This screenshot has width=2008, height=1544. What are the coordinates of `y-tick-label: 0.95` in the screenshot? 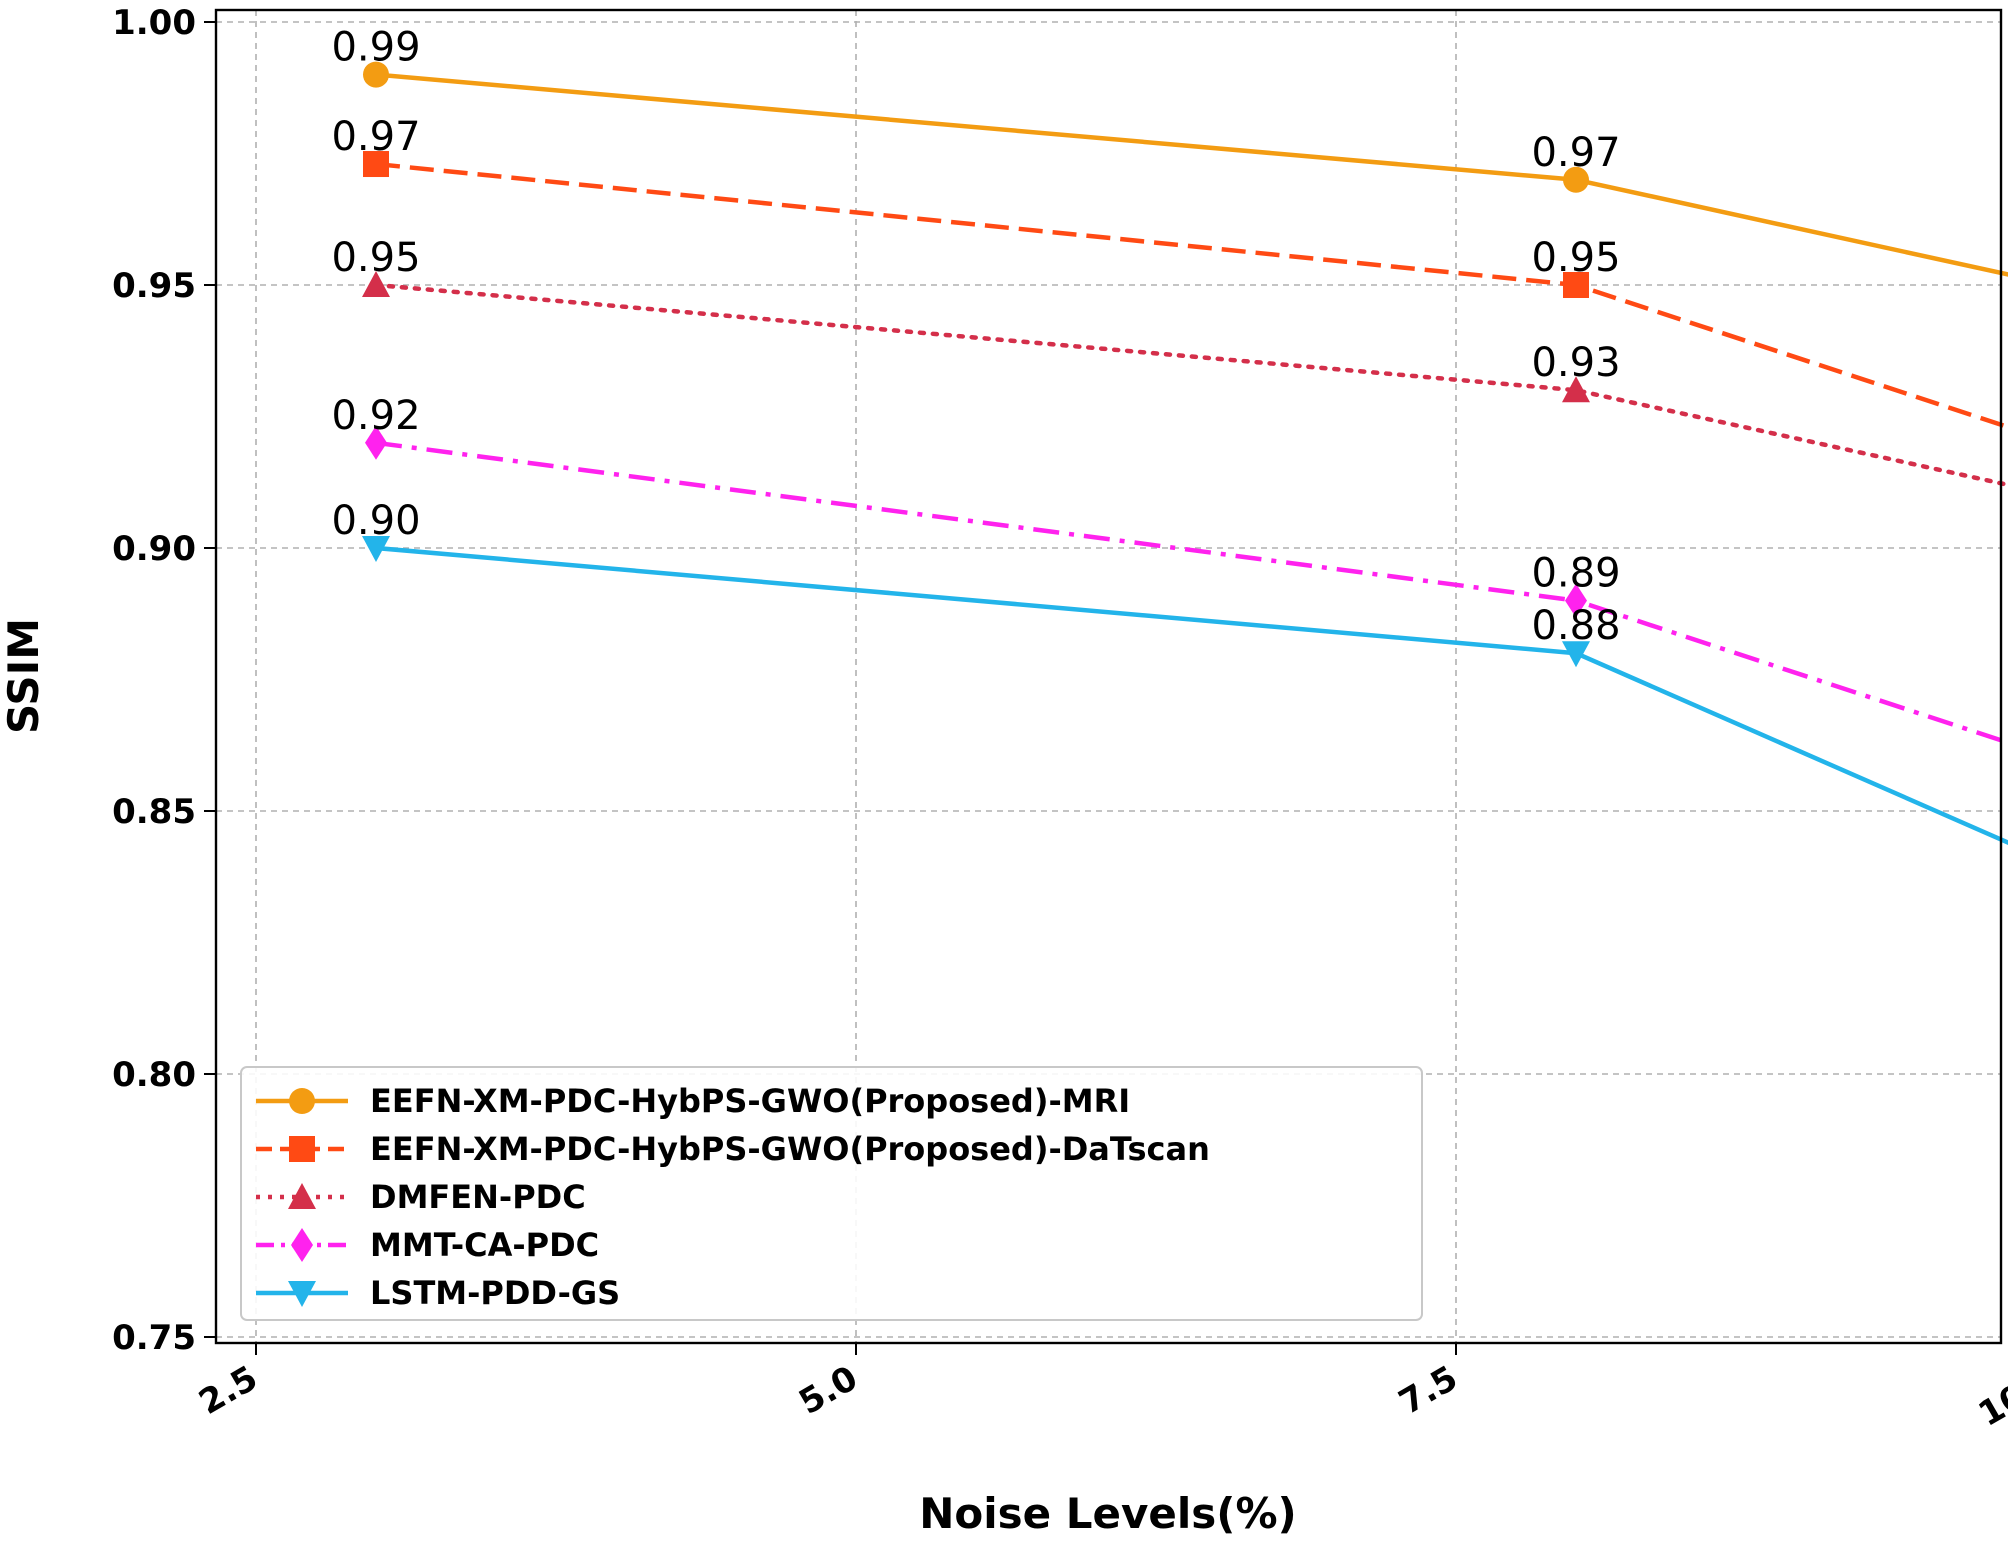 It's located at (154, 286).